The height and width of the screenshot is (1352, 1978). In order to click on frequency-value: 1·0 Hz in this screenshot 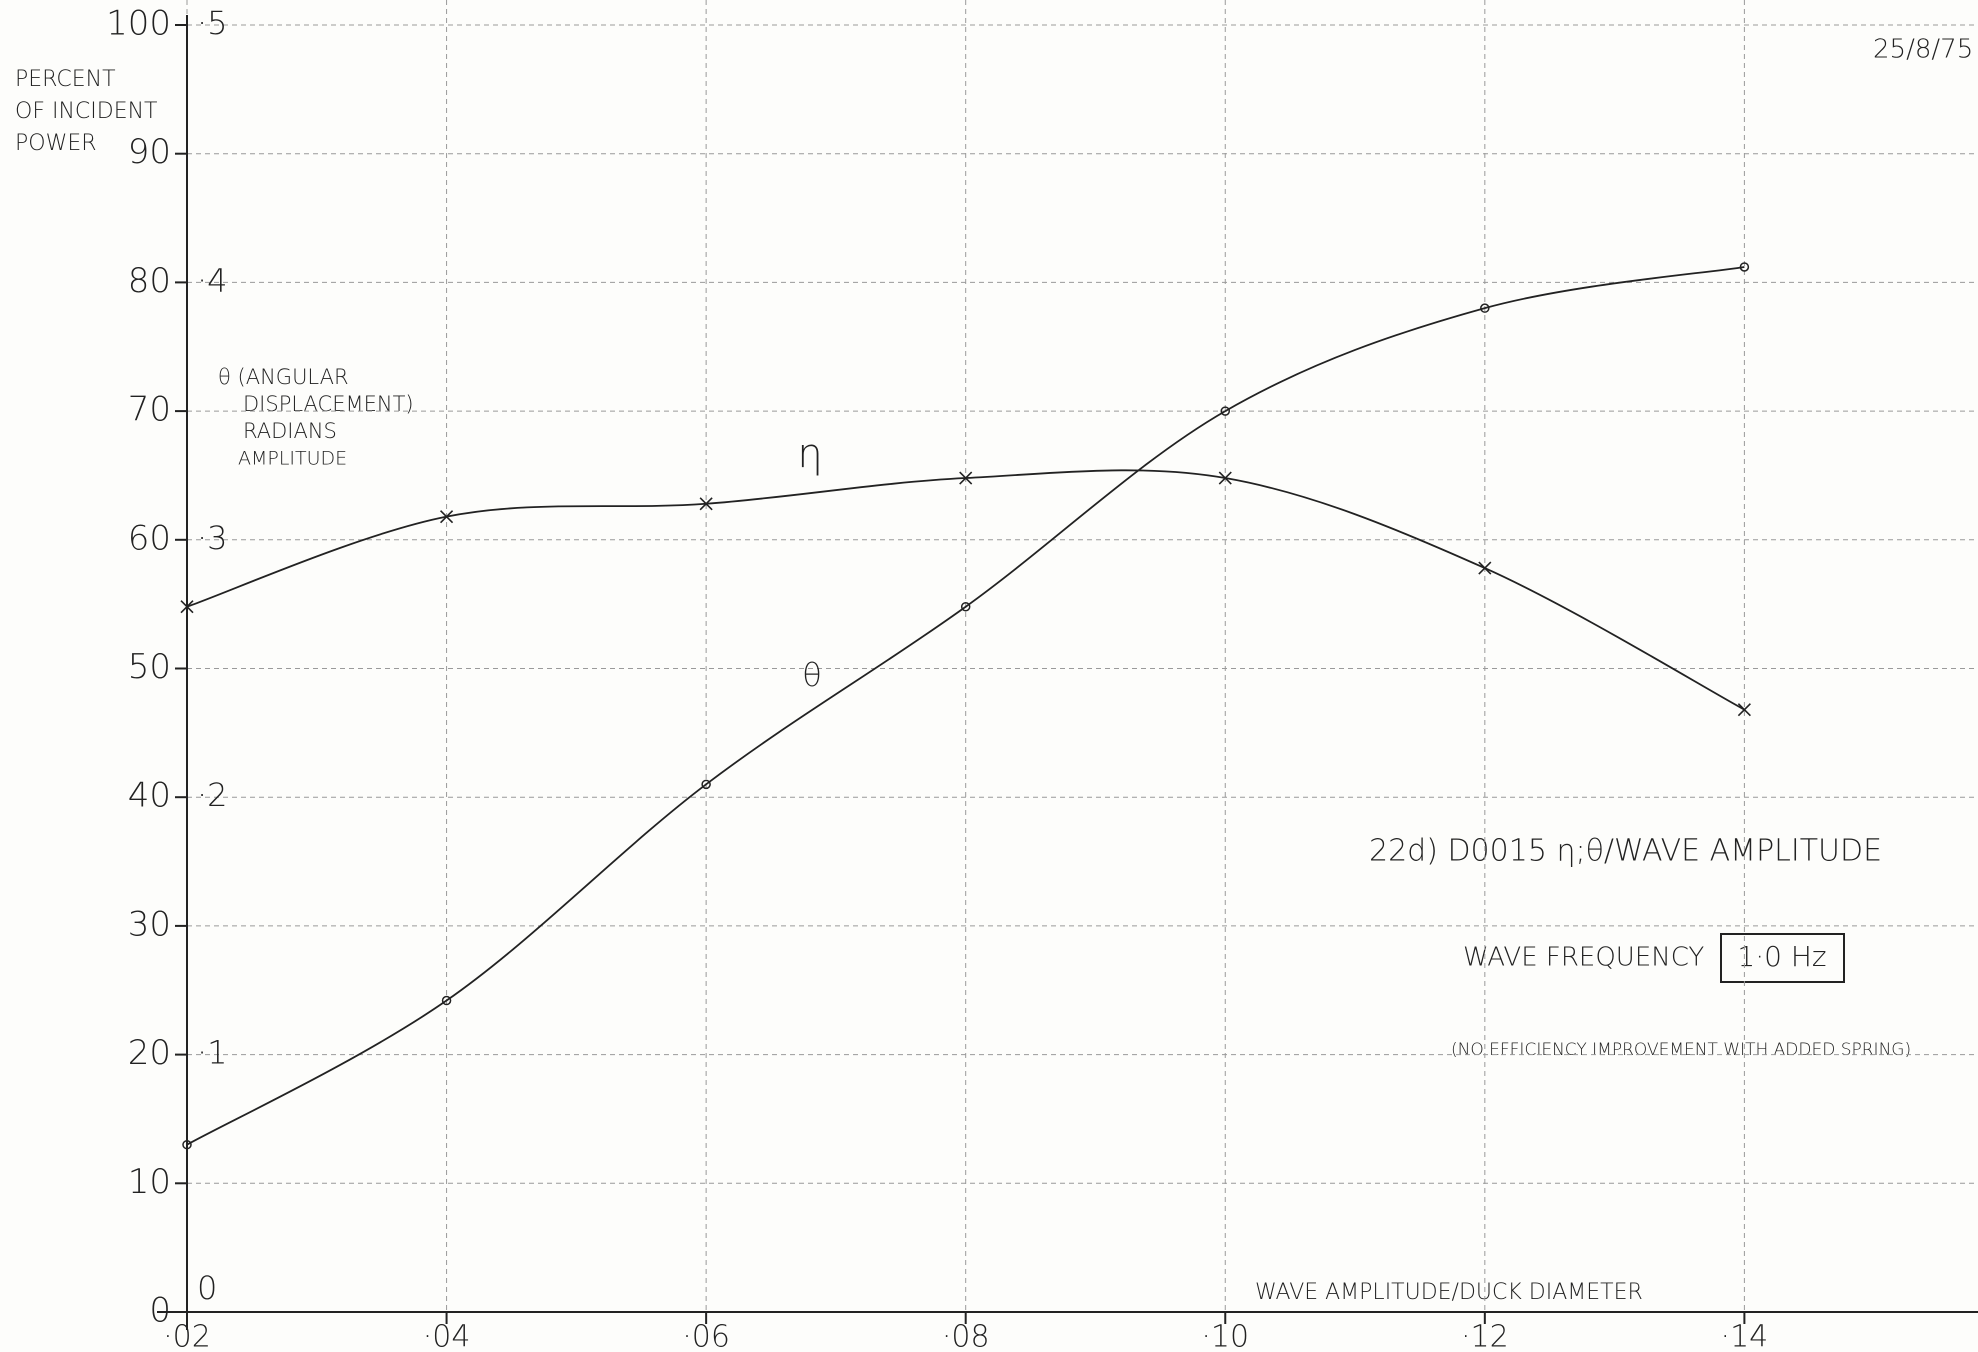, I will do `click(1781, 956)`.